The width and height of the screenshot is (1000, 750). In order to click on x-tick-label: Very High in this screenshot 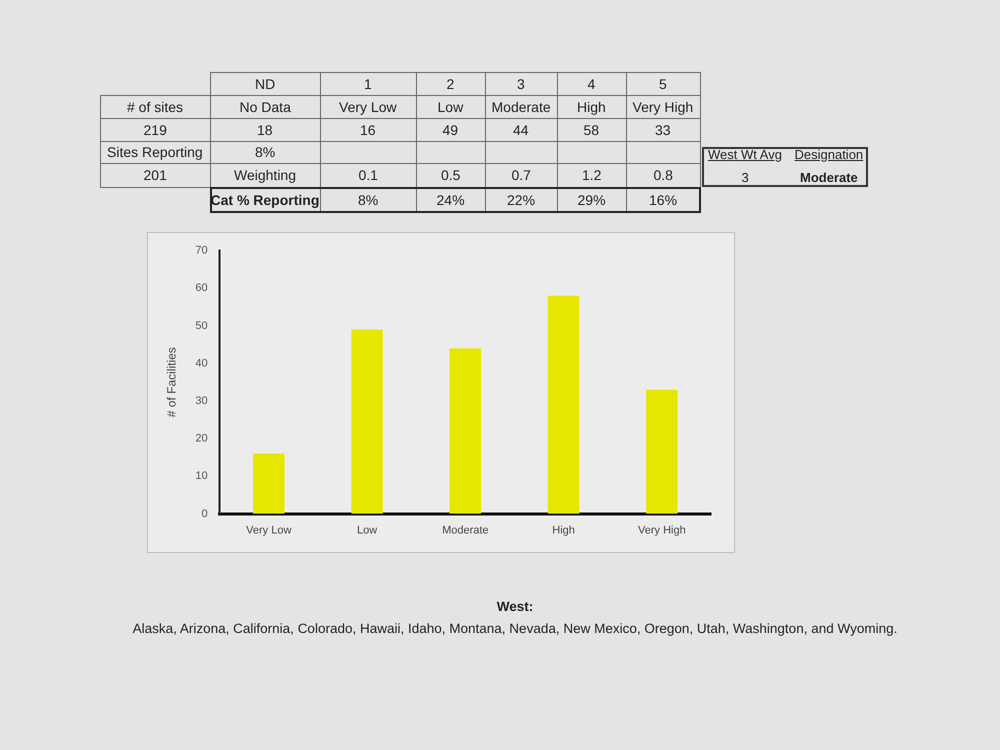, I will do `click(662, 530)`.